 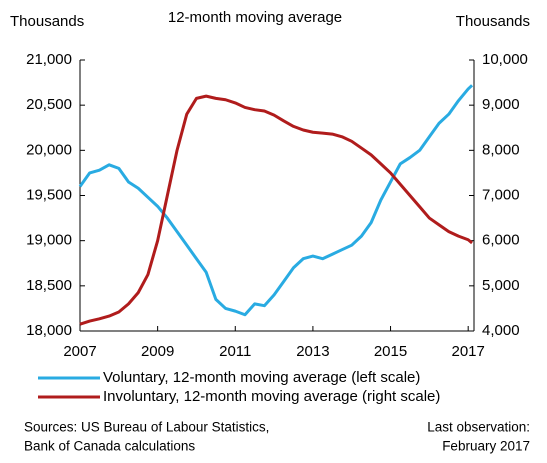 What do you see at coordinates (109, 446) in the screenshot?
I see `source-line: Bank of Canada calculations` at bounding box center [109, 446].